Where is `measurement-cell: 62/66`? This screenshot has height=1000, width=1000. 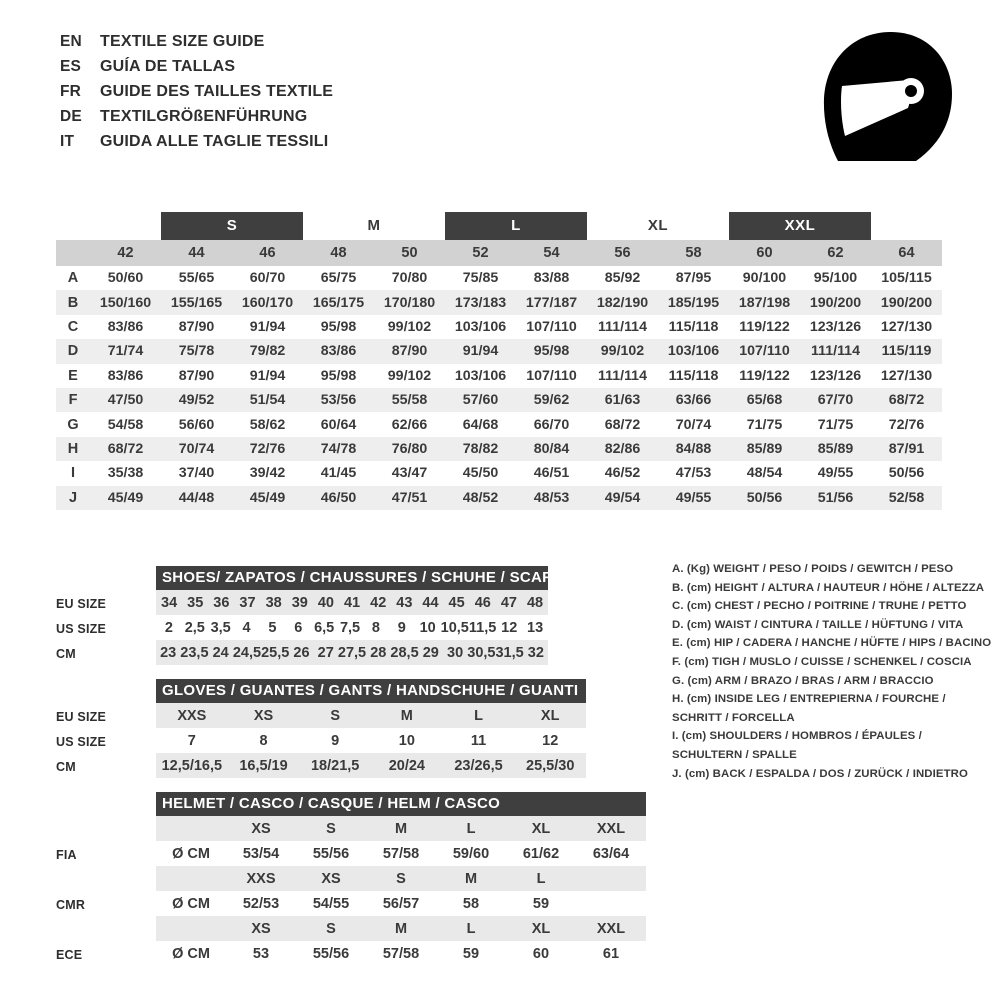
measurement-cell: 62/66 is located at coordinates (409, 424).